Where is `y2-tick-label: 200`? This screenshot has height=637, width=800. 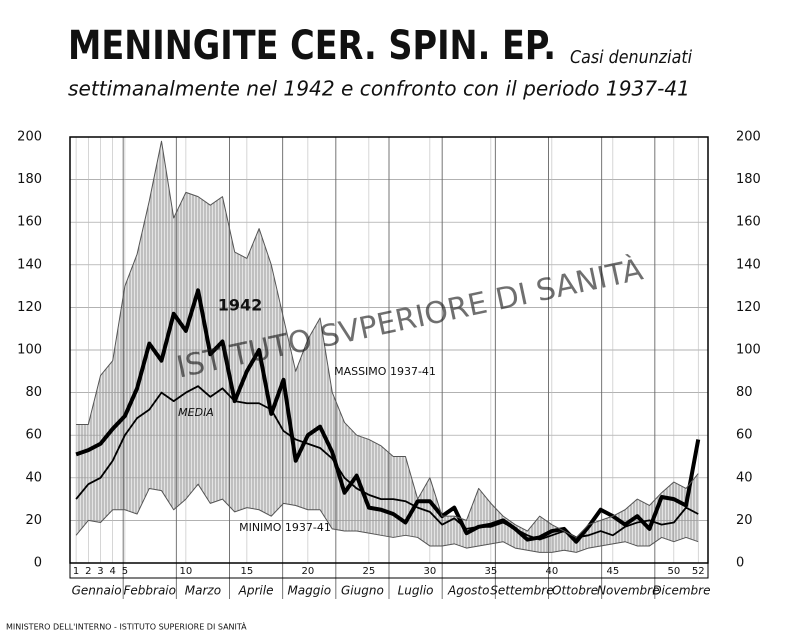 y2-tick-label: 200 is located at coordinates (748, 137).